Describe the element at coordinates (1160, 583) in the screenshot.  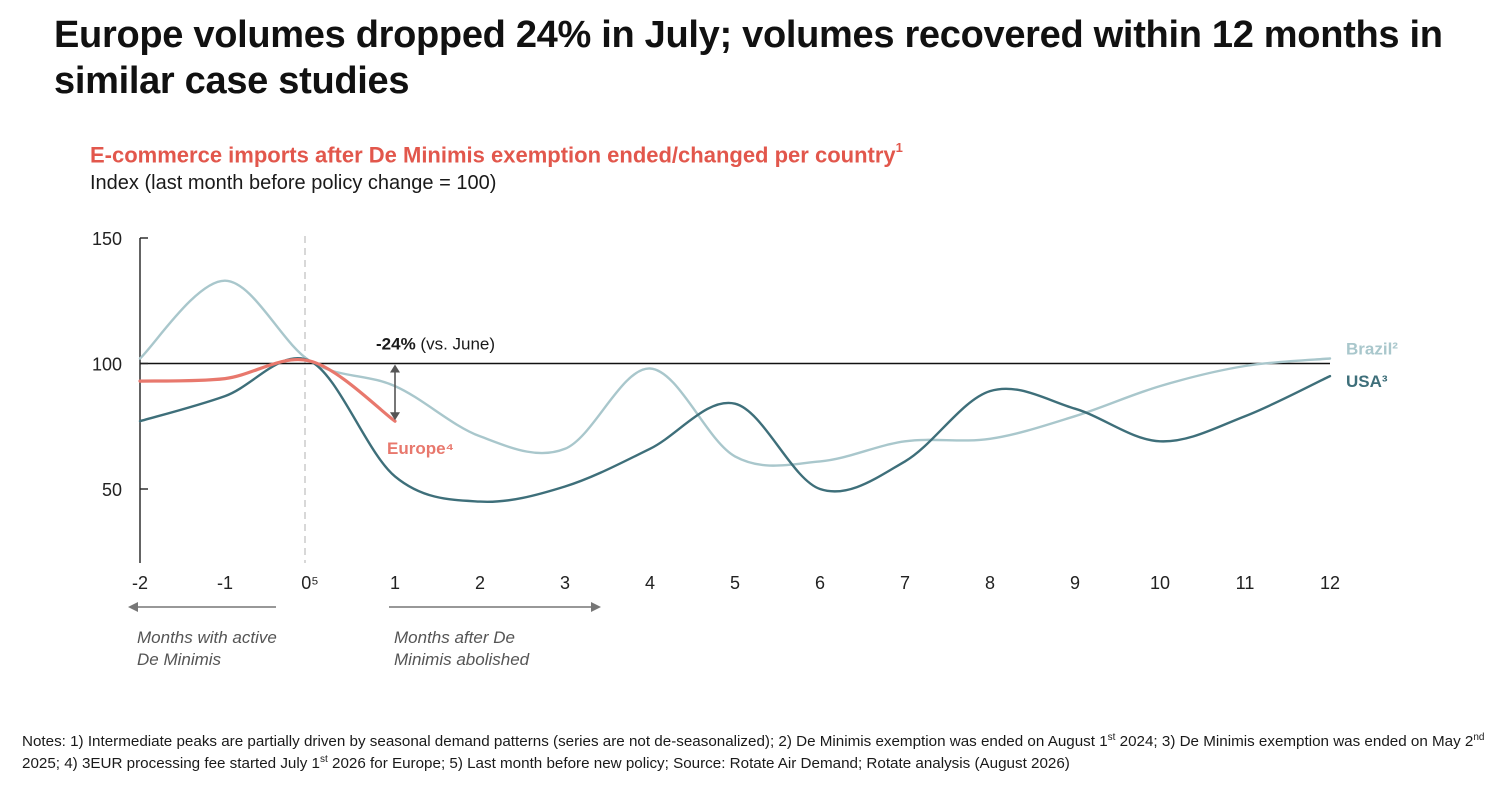
I see `x-tick-label: 10` at that location.